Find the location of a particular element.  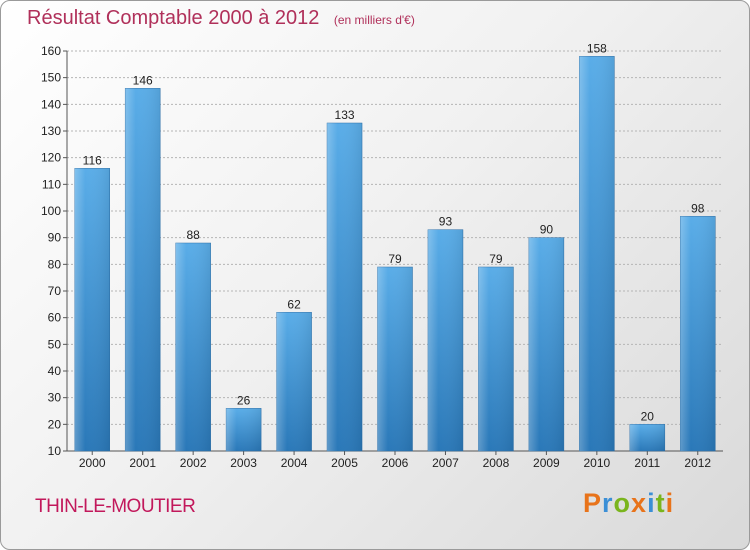

logo-letter: P is located at coordinates (593, 503).